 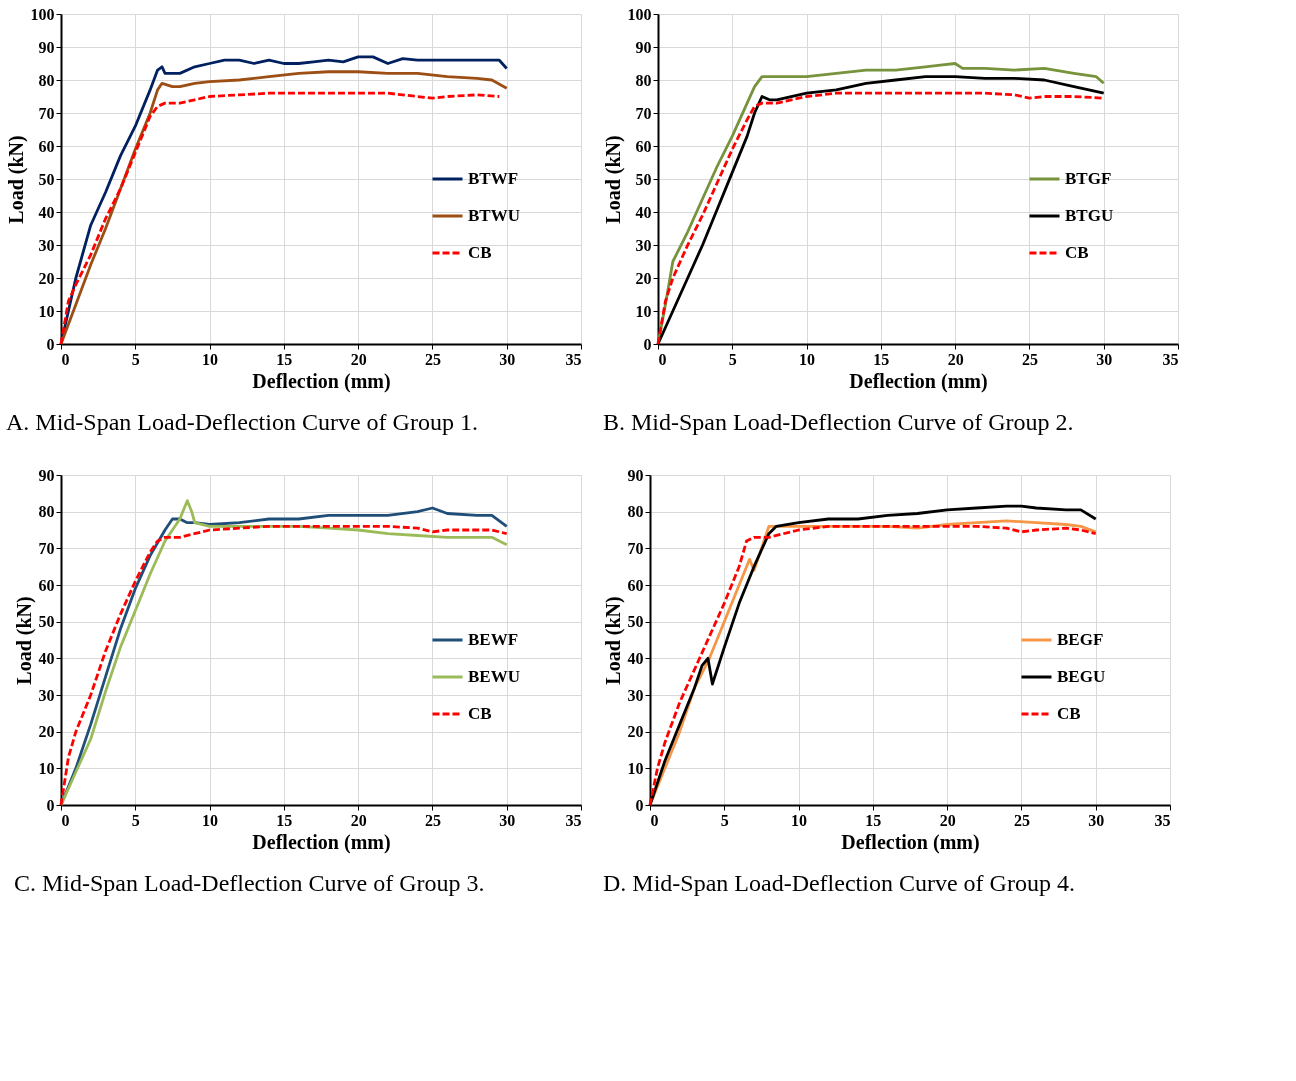 I want to click on text: A. Mid-Span Load-Deflection Curve of Group 1., so click(x=242, y=422).